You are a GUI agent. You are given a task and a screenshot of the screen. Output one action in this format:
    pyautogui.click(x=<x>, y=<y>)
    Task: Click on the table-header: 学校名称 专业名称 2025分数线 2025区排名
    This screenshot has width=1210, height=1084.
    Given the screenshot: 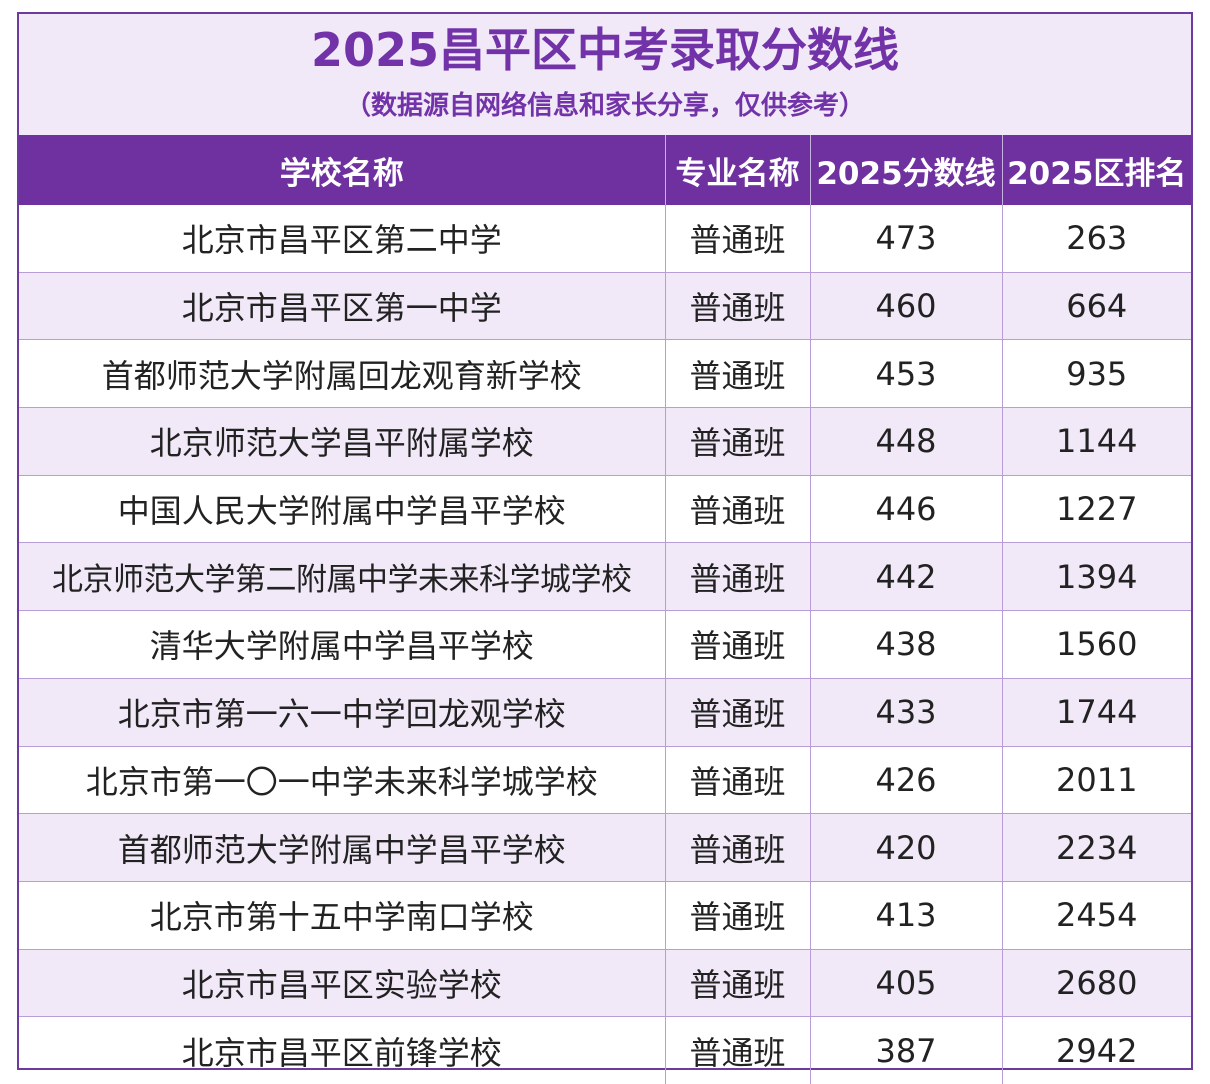 What is the action you would take?
    pyautogui.click(x=605, y=170)
    